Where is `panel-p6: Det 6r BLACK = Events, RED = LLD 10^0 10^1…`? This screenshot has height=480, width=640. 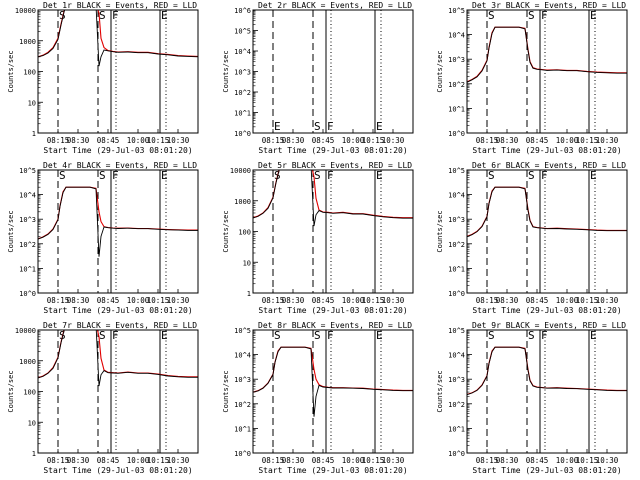 panel-p6: Det 6r BLACK = Events, RED = LLD 10^0 10^1… is located at coordinates (532, 238).